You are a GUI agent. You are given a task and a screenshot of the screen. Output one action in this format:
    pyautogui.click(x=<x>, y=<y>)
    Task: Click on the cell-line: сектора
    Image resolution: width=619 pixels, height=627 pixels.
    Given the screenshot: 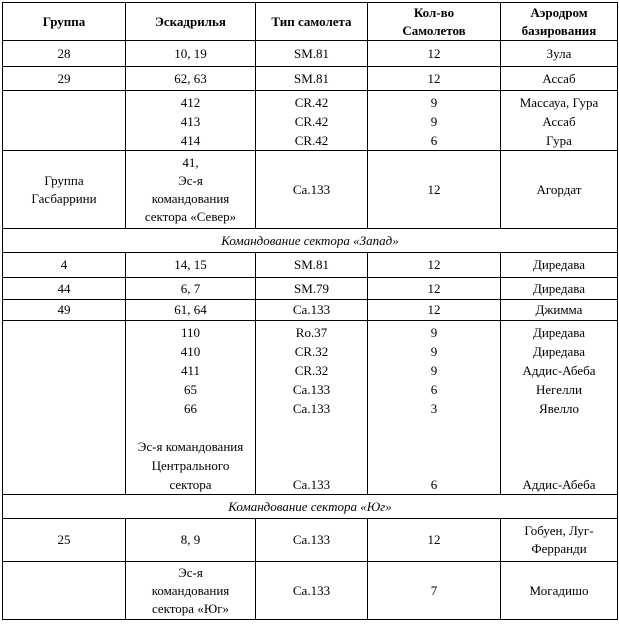 What is the action you would take?
    pyautogui.click(x=190, y=484)
    